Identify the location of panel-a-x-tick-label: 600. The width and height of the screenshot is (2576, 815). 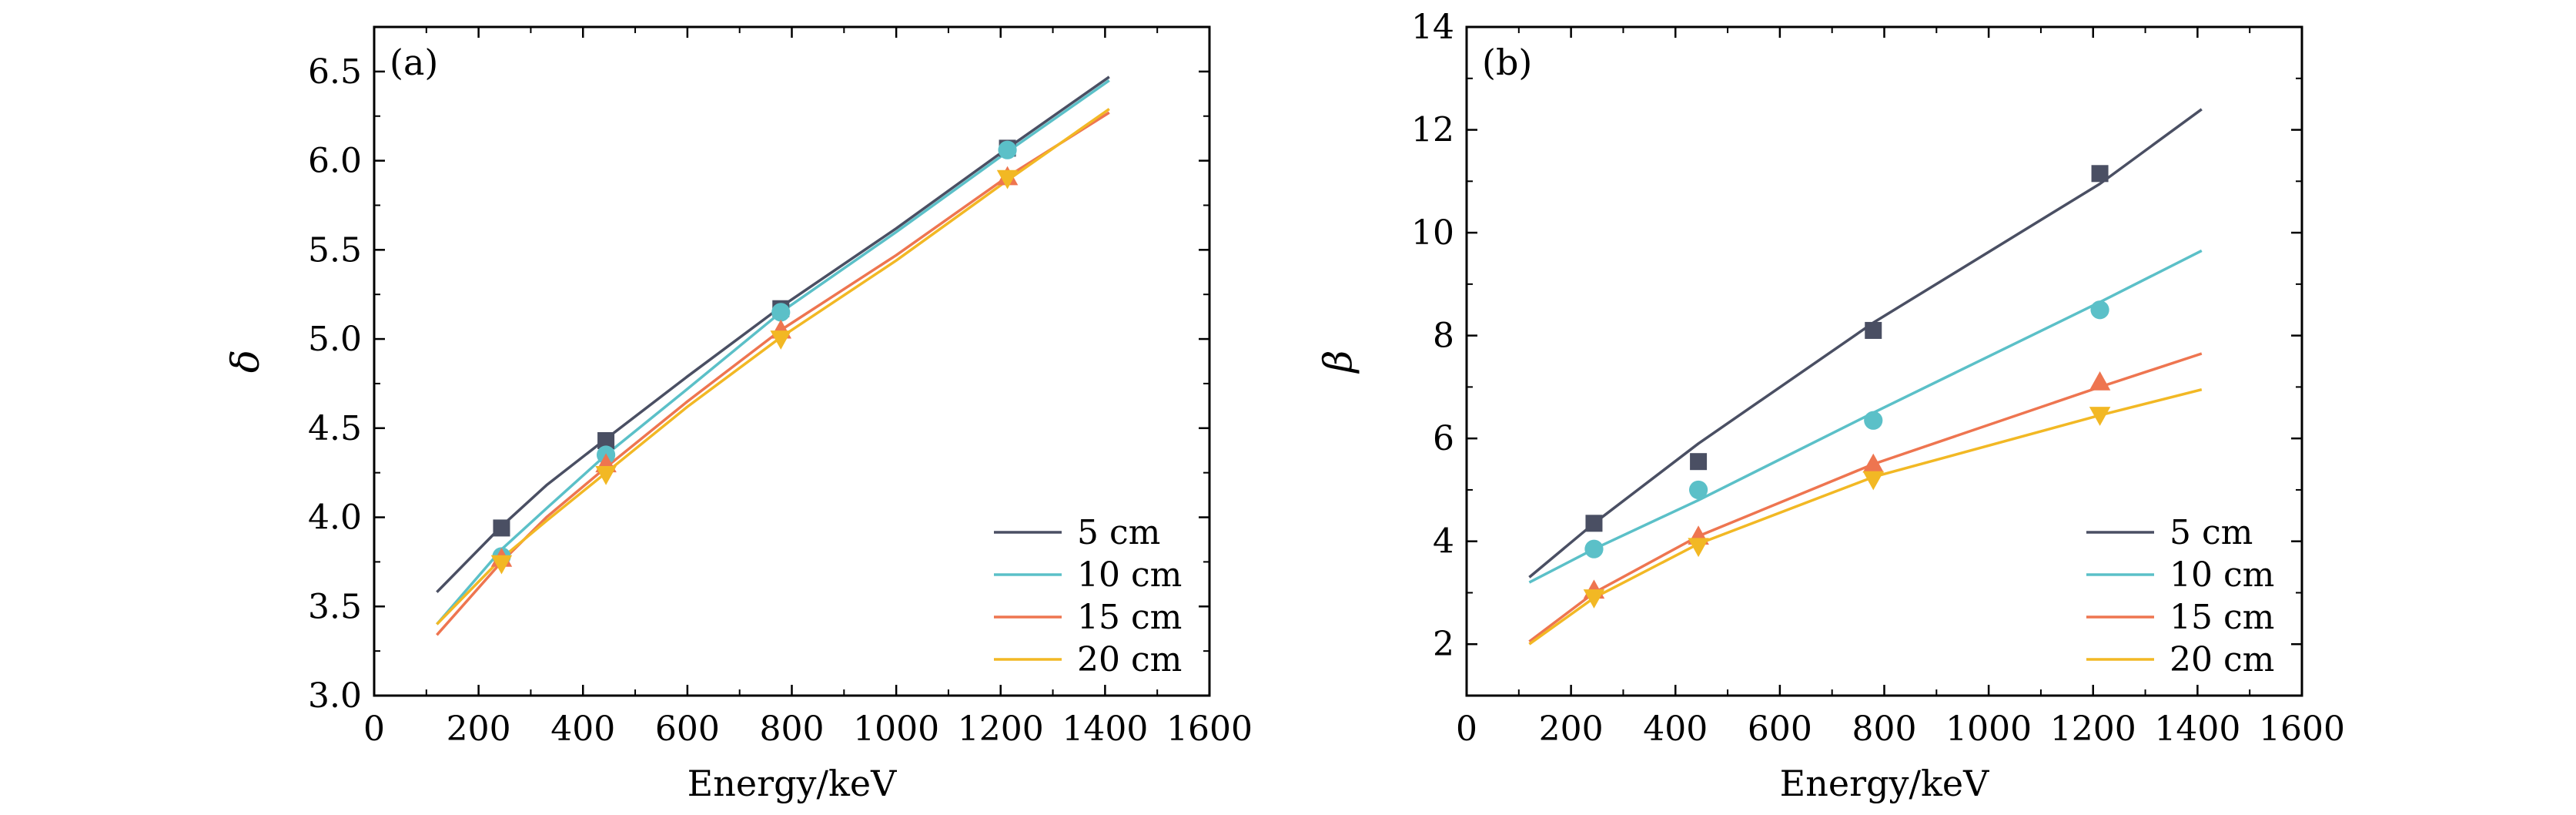
(687, 729).